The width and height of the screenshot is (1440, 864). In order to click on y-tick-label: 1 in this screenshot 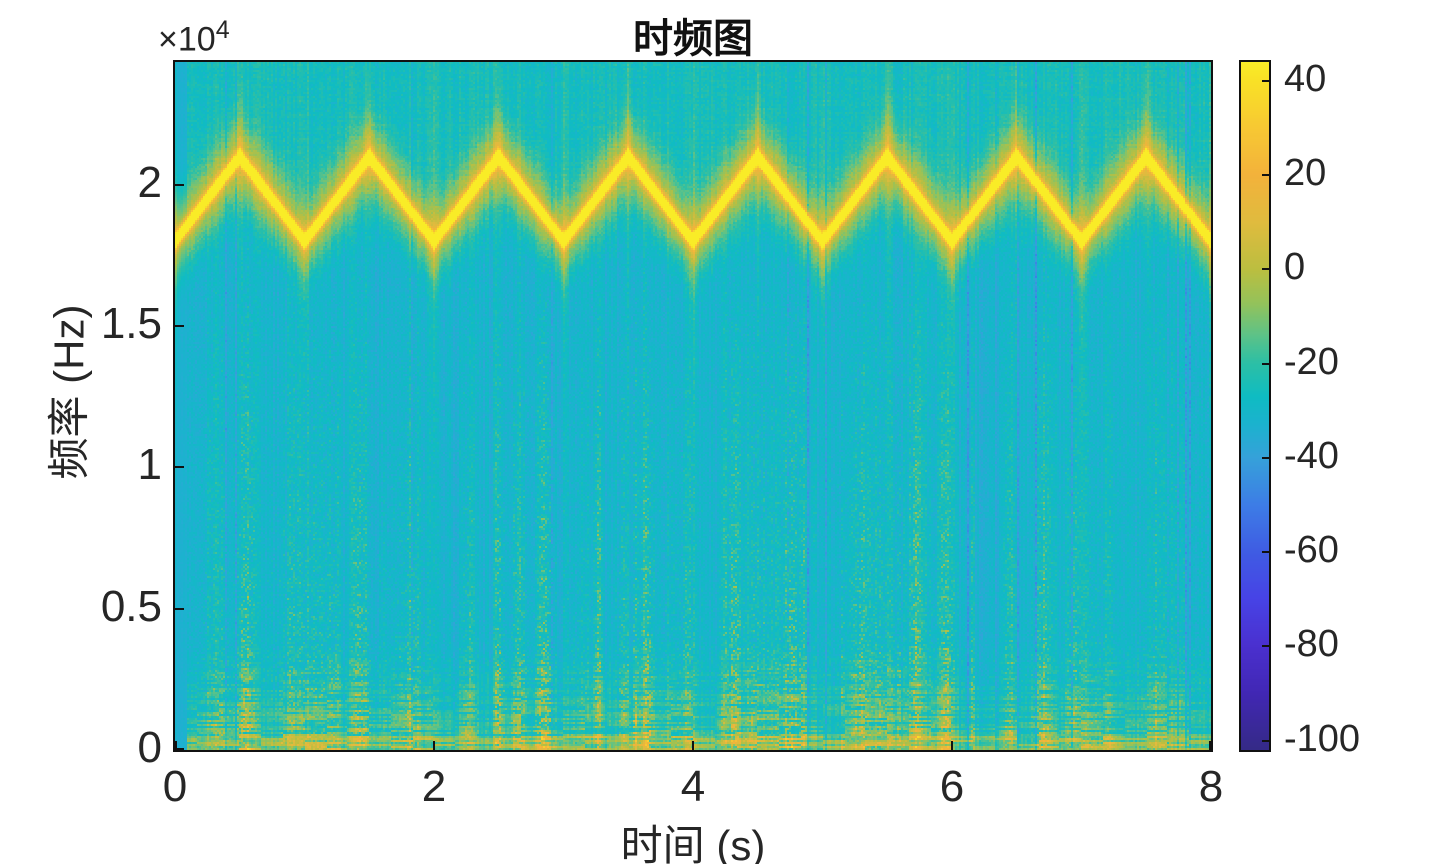, I will do `click(149, 465)`.